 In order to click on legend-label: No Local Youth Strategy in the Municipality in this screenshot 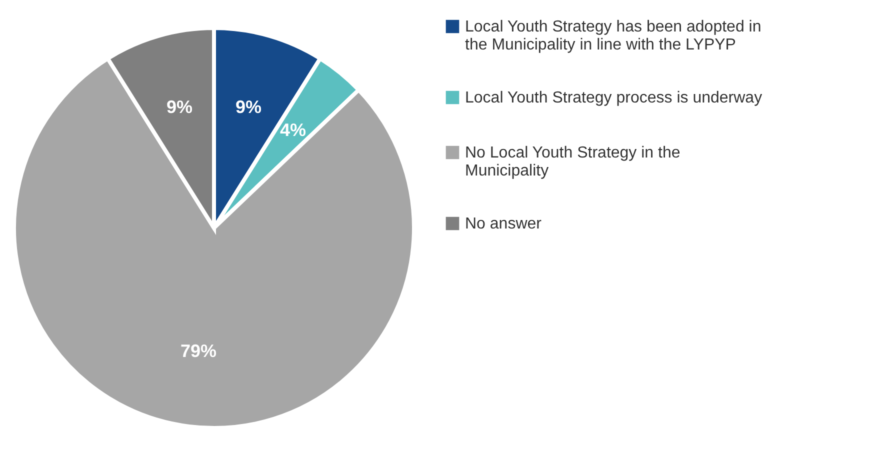, I will do `click(572, 162)`.